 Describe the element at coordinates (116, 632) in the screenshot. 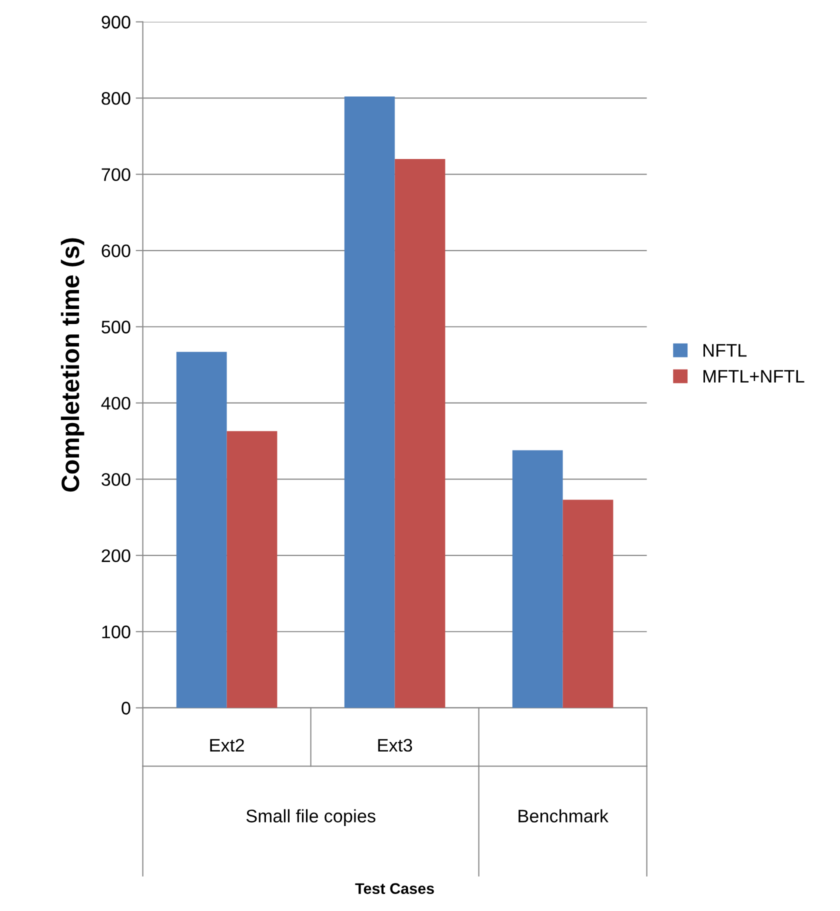

I see `y-tick-label: 100` at that location.